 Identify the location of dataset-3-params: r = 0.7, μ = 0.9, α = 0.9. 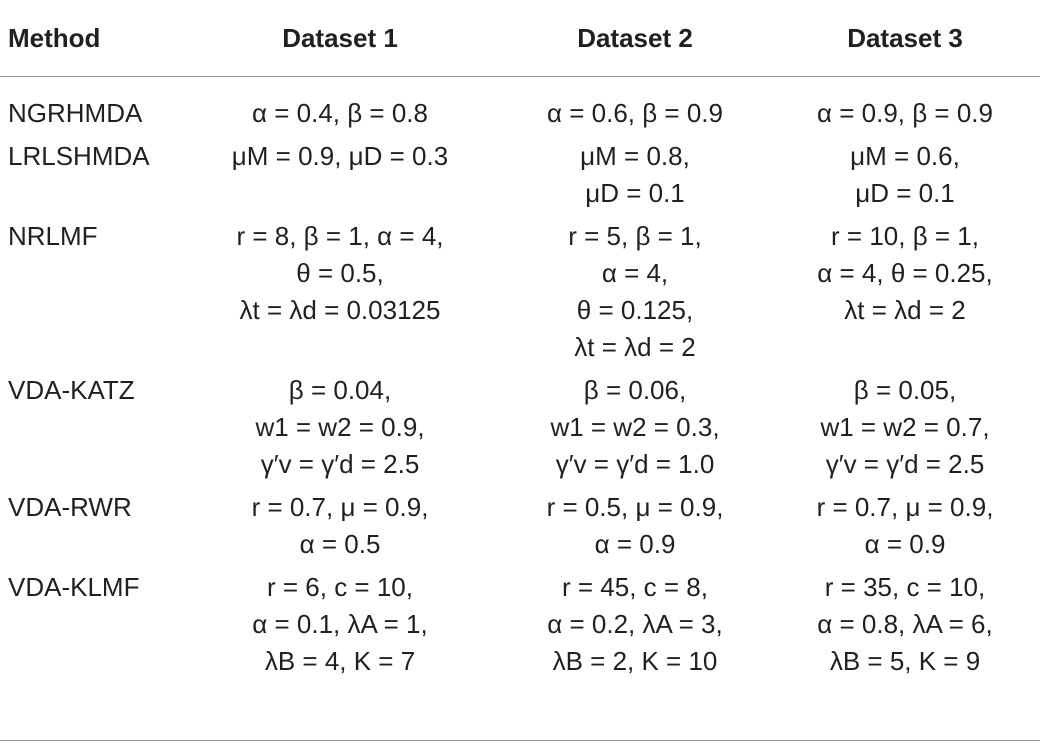
(905, 529).